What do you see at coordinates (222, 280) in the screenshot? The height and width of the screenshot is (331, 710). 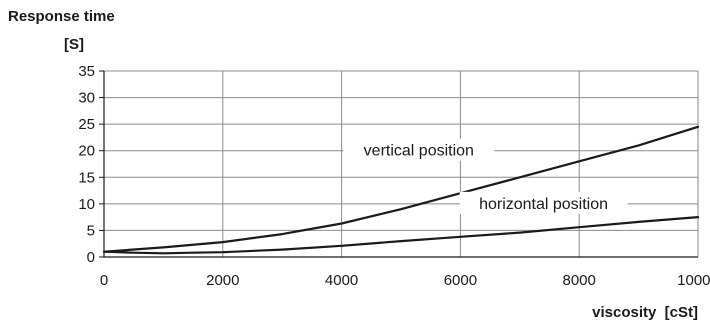 I see `x-tick-label: 2000` at bounding box center [222, 280].